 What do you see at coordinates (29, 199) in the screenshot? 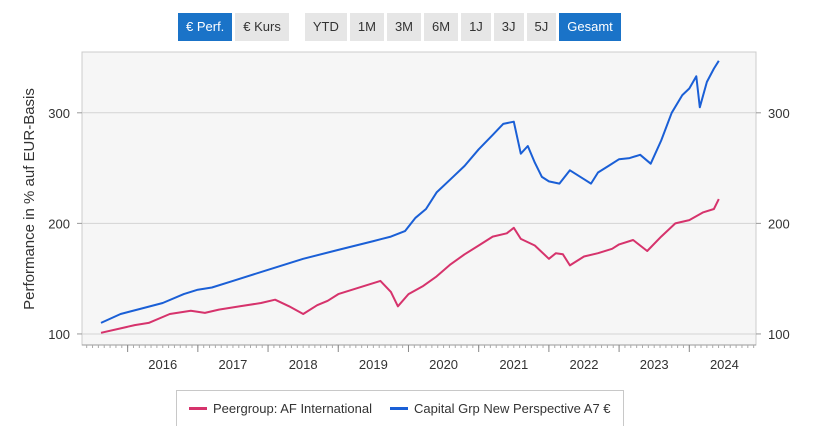
I see `y-axis-title: Performance in % auf EUR-Basis` at bounding box center [29, 199].